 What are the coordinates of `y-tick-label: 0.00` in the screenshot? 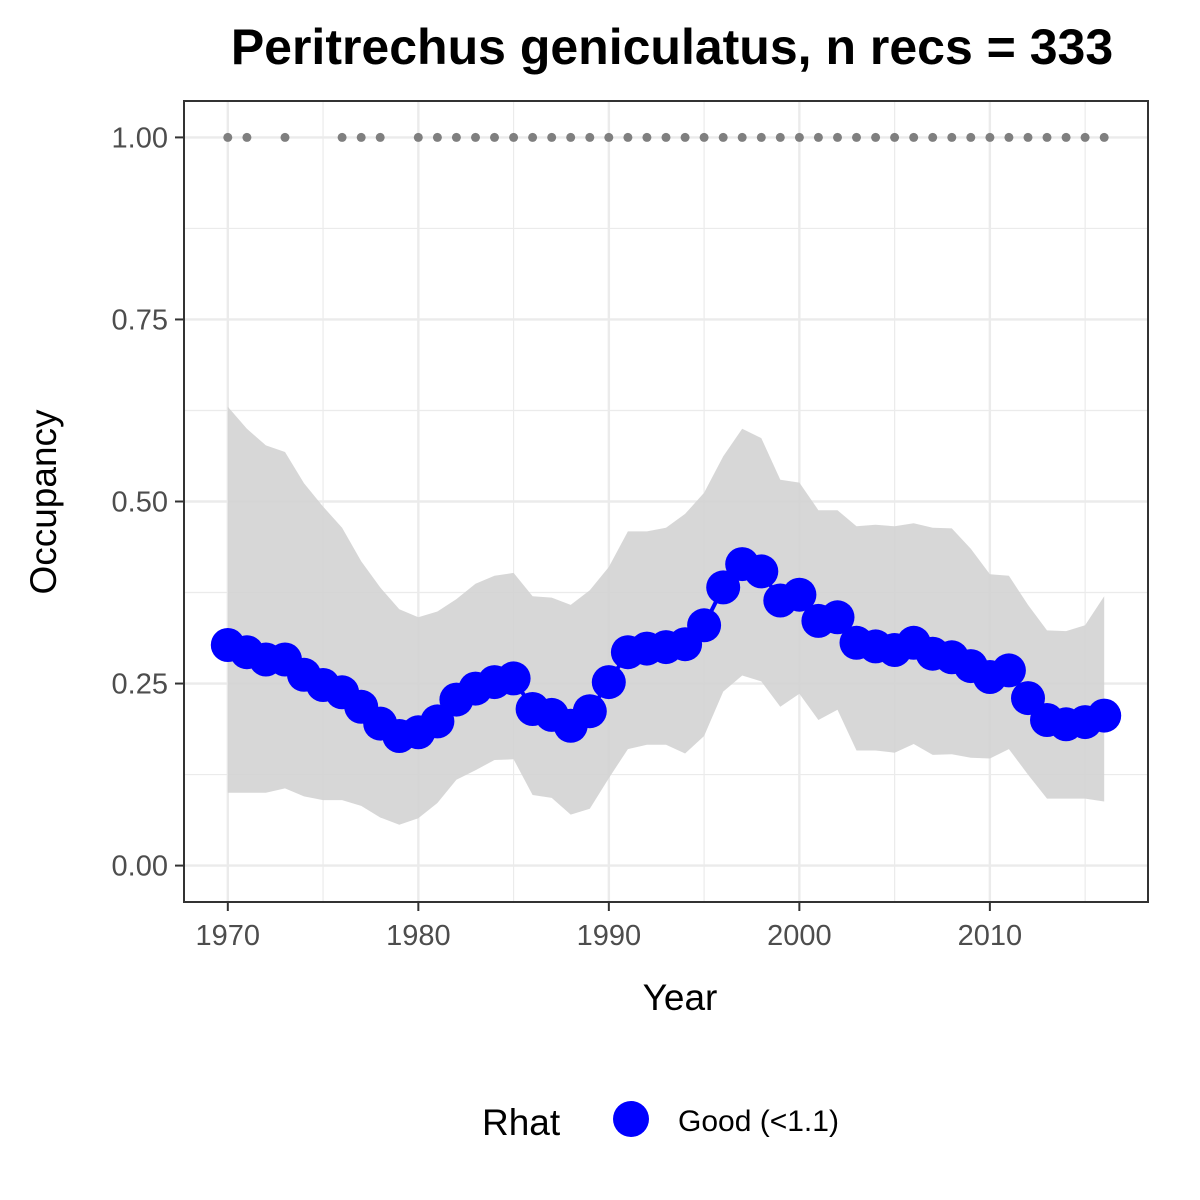 It's located at (140, 867).